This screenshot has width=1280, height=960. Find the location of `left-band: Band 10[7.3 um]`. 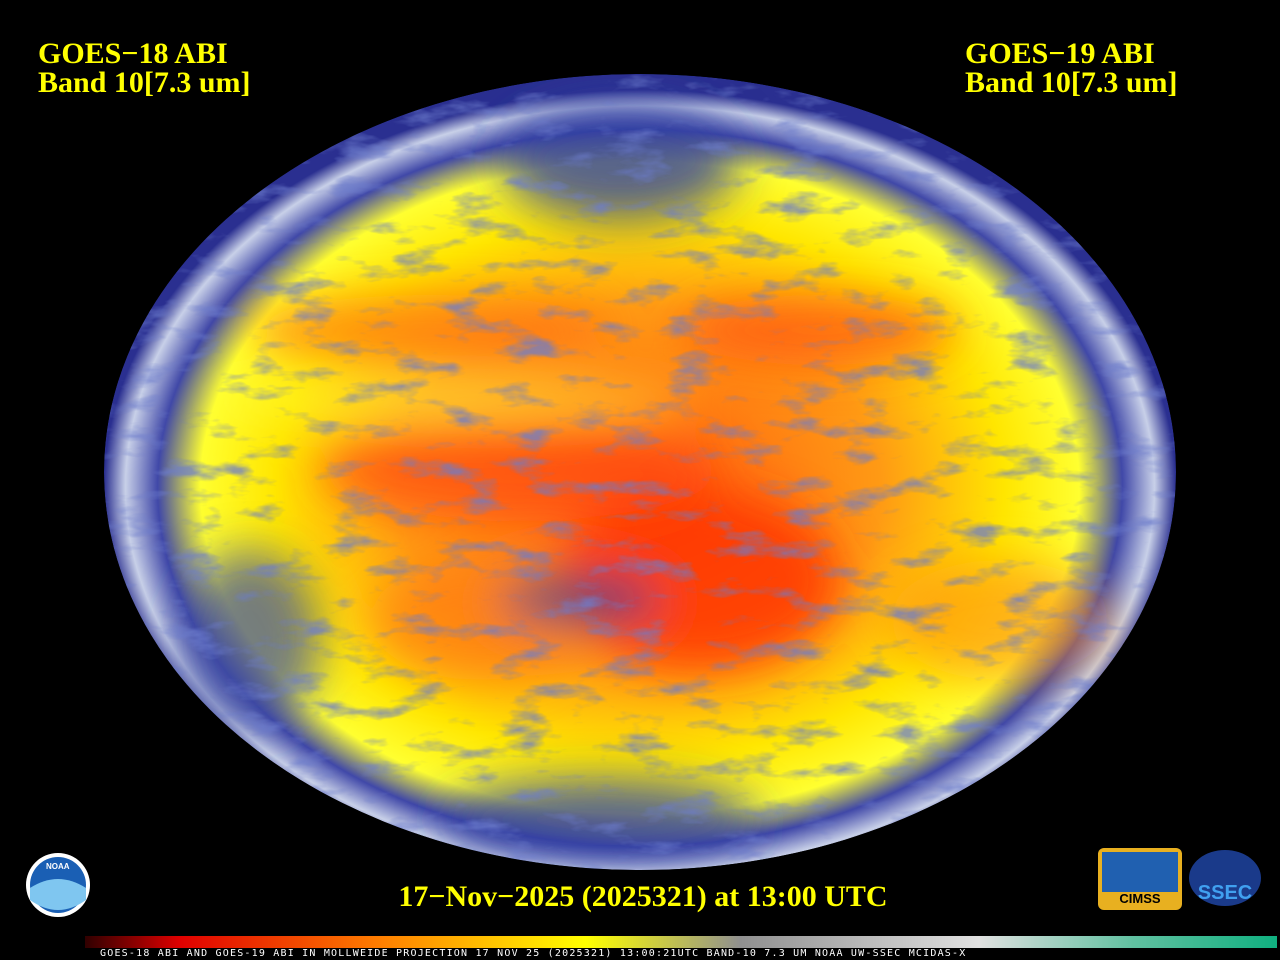

left-band: Band 10[7.3 um] is located at coordinates (144, 82).